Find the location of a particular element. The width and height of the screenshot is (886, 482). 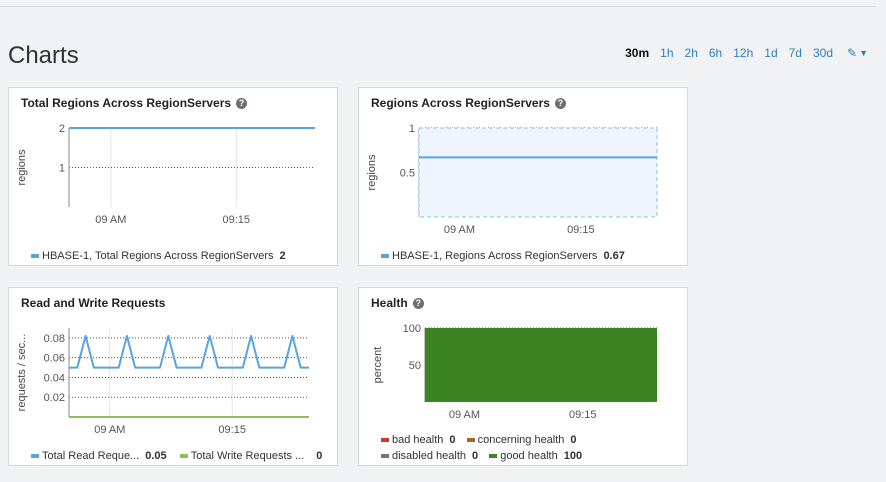

top-divider is located at coordinates (438, 6).